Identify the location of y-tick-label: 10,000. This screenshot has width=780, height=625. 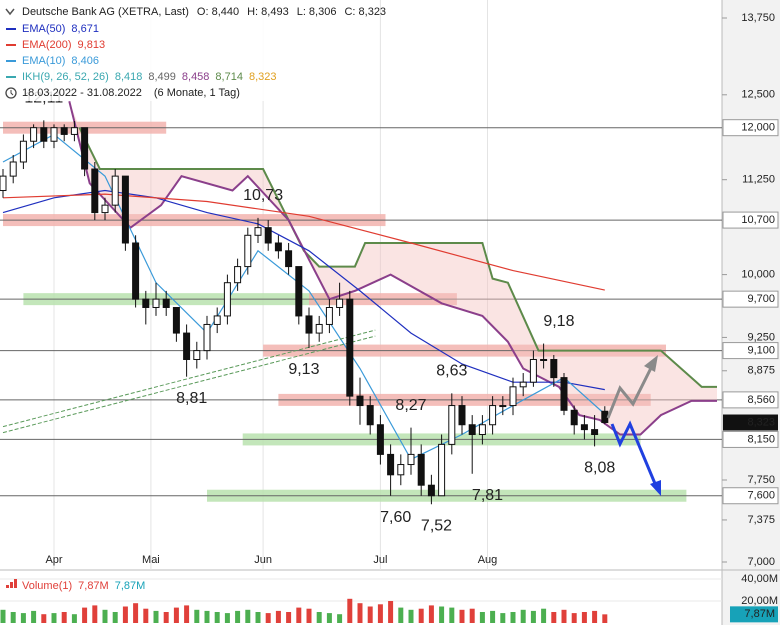
(758, 275).